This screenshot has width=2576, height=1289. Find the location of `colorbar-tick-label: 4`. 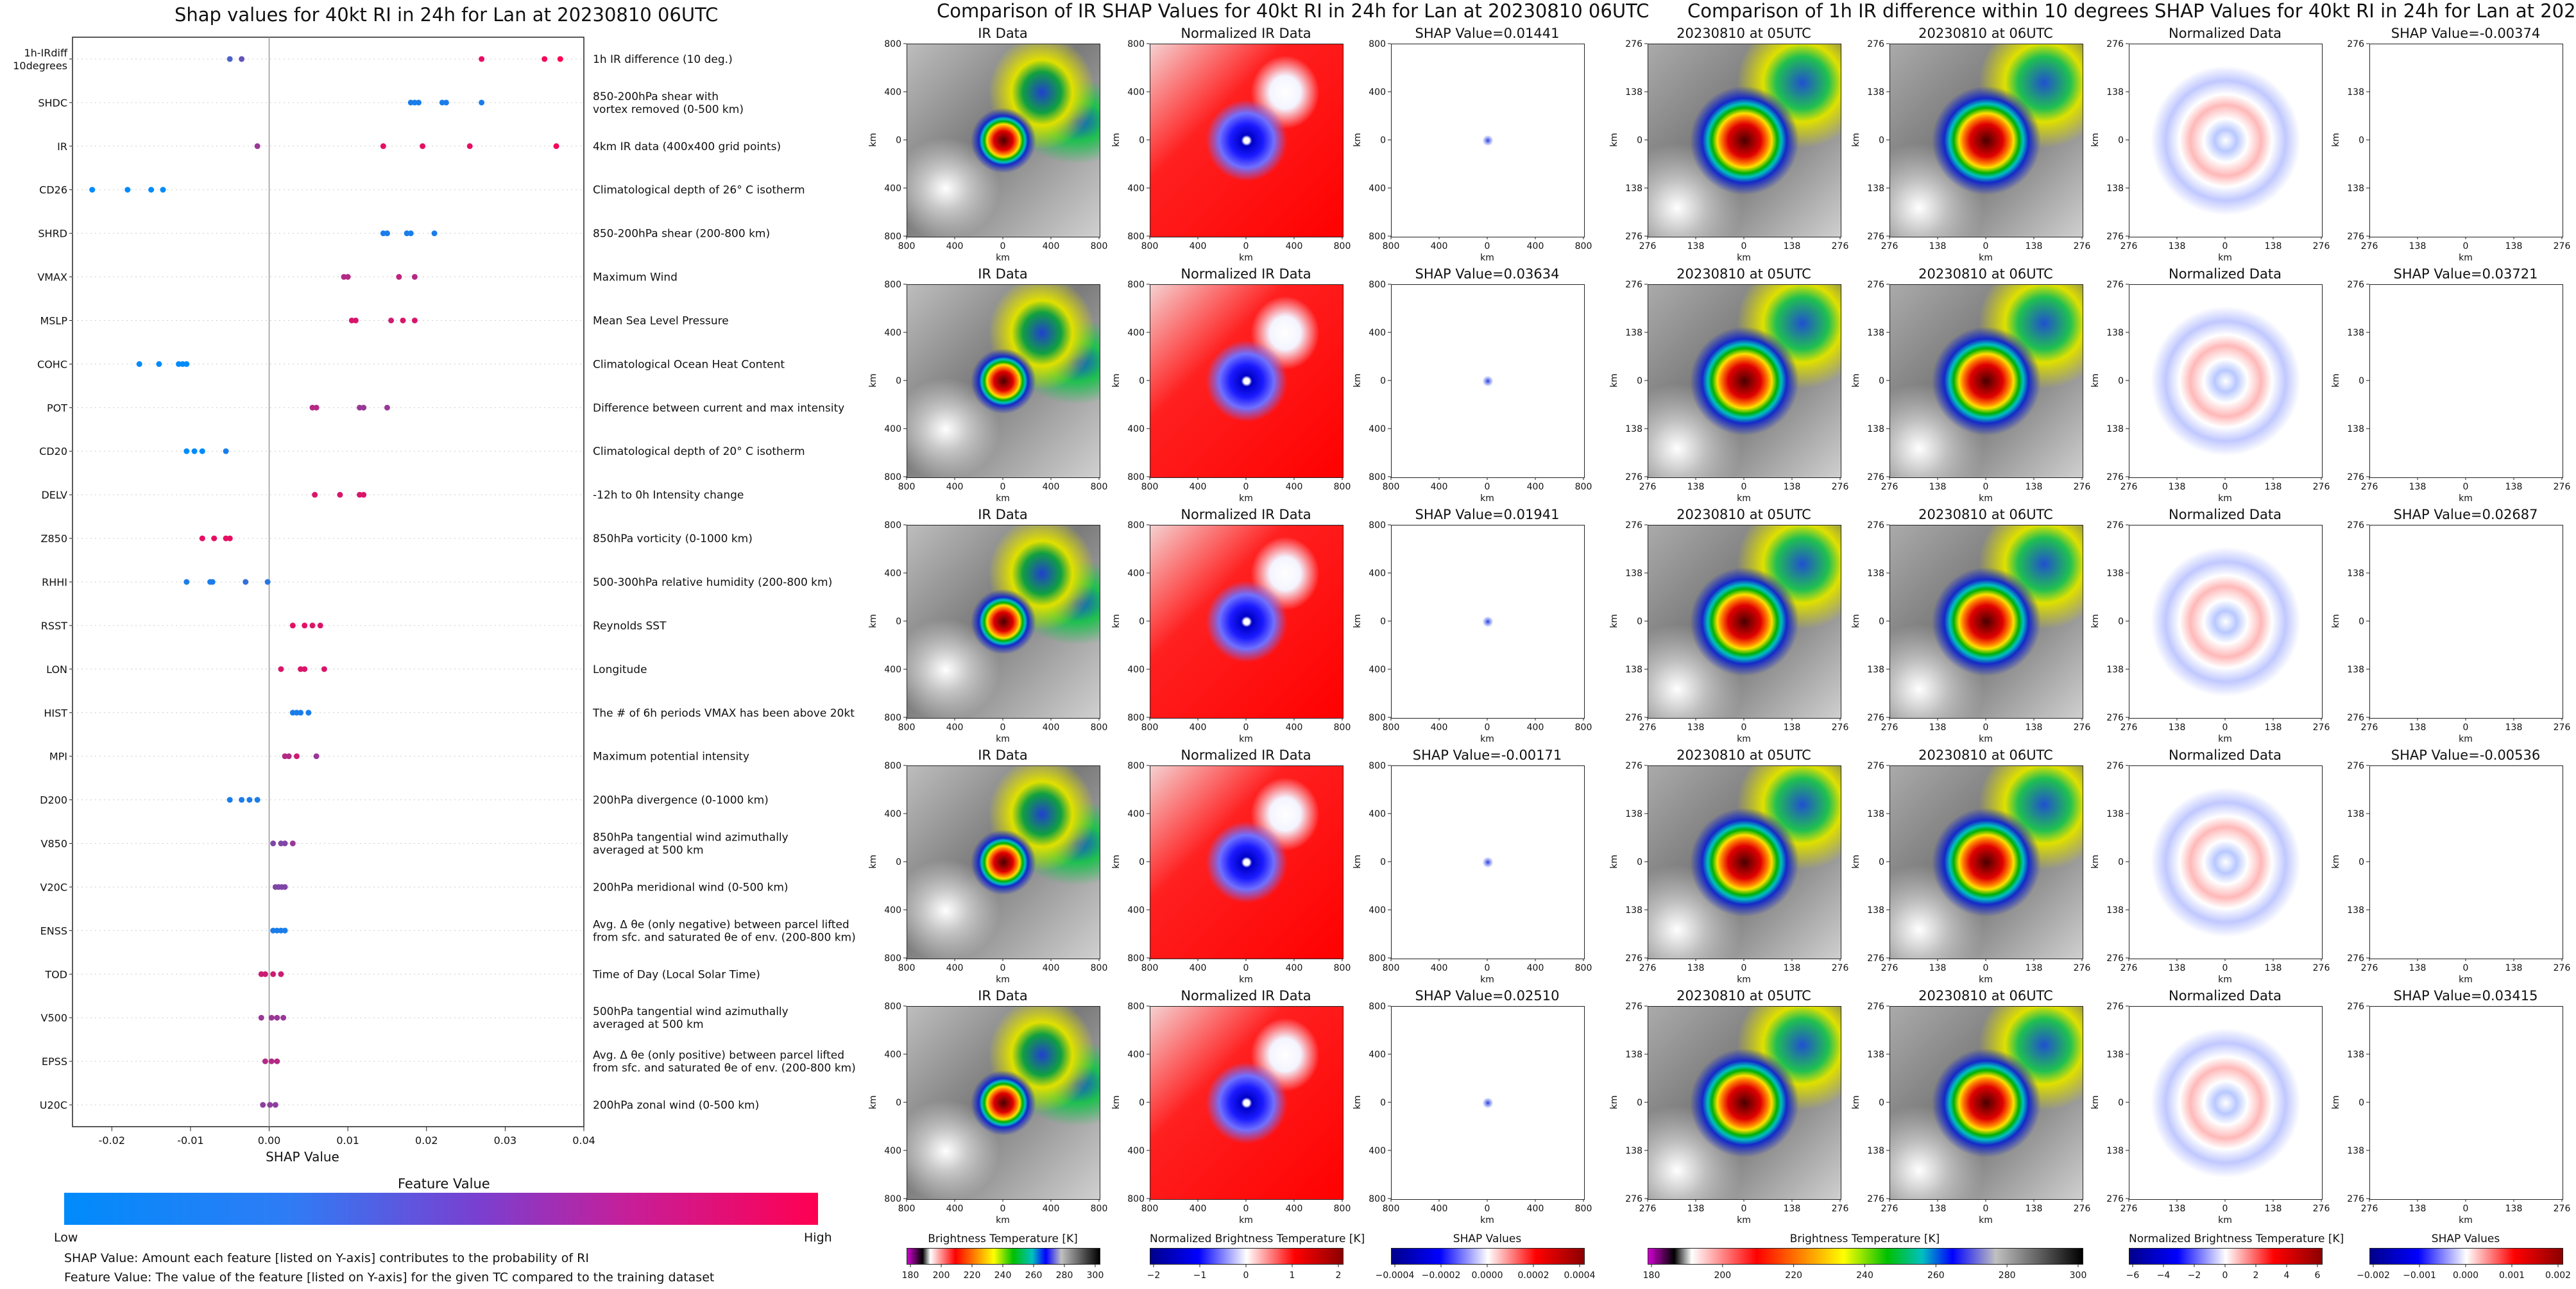

colorbar-tick-label: 4 is located at coordinates (2287, 1275).